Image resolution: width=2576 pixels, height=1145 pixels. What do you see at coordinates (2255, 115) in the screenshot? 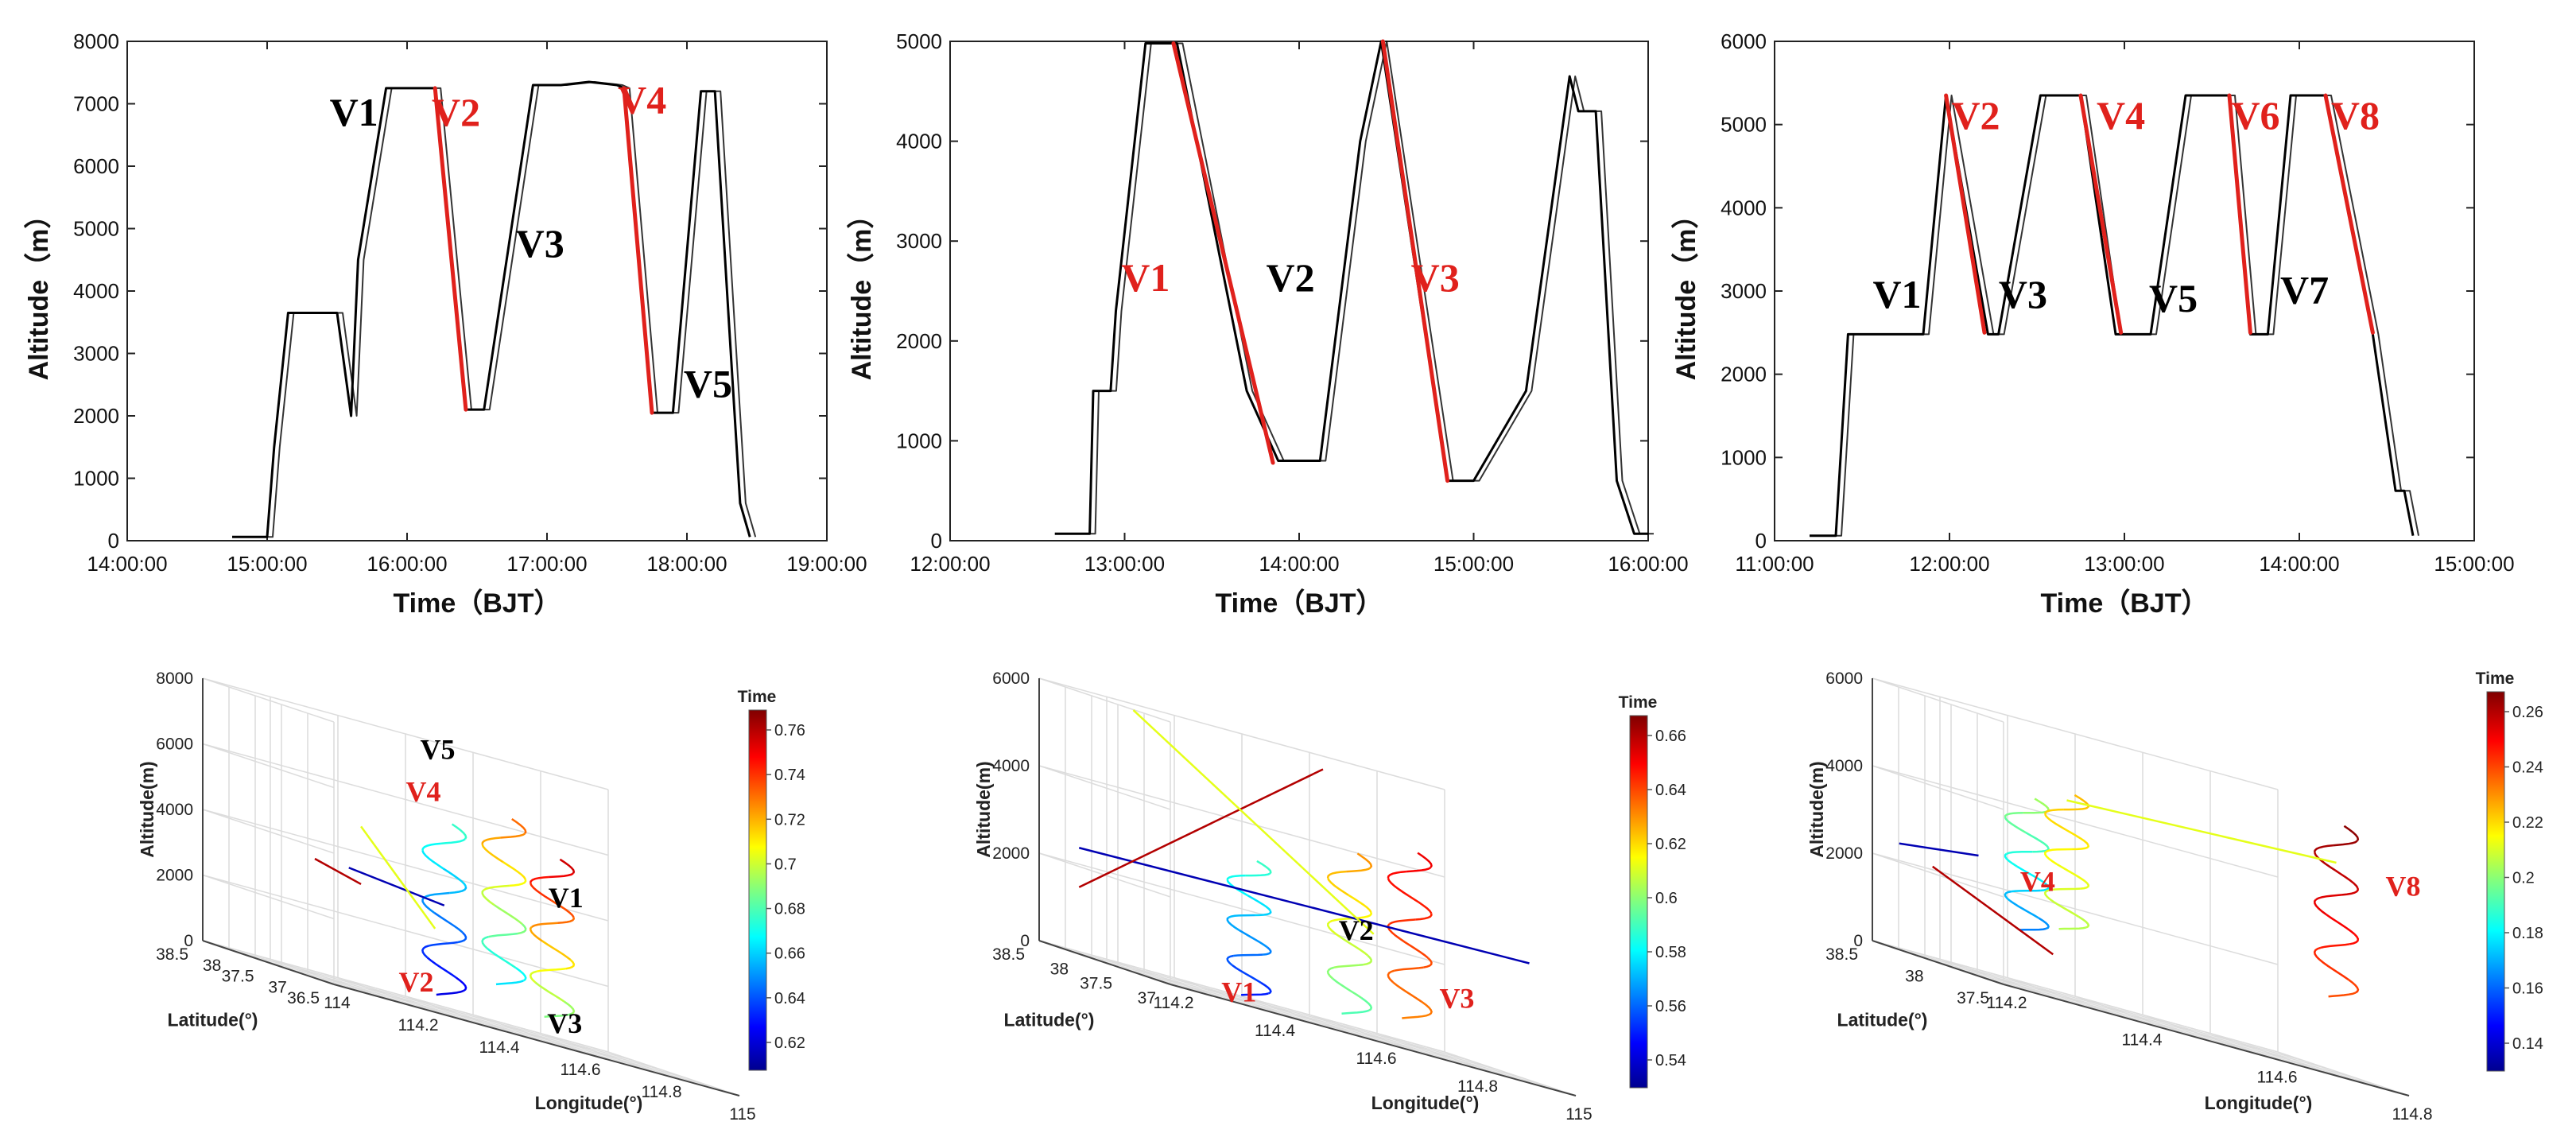
I see `profile-label-v6: V6` at bounding box center [2255, 115].